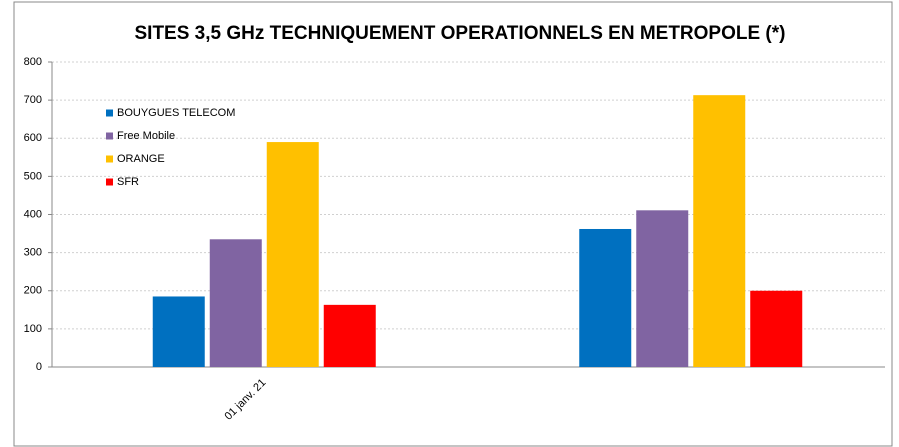  I want to click on y-tick-label: 800, so click(33, 62).